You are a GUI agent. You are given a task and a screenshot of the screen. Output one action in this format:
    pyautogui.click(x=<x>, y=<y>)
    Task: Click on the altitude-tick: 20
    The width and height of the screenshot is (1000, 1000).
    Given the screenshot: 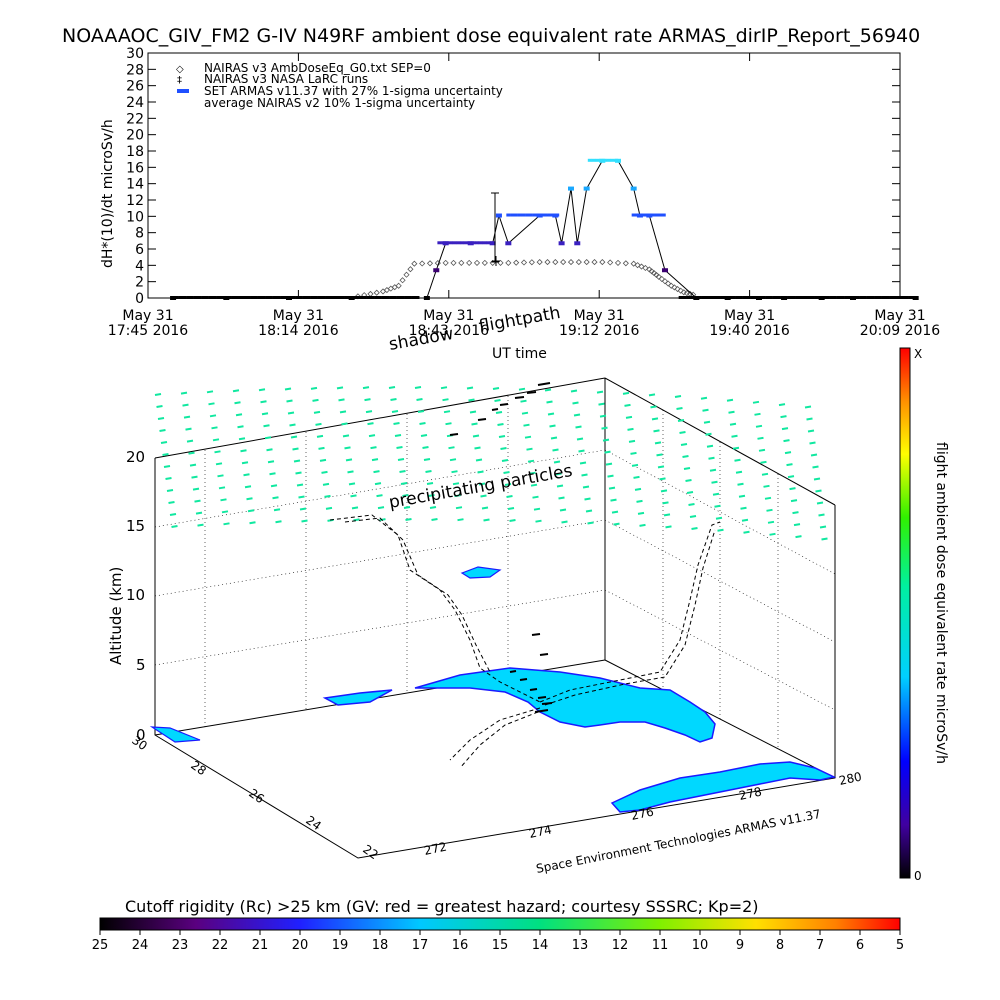 What is the action you would take?
    pyautogui.click(x=135, y=457)
    